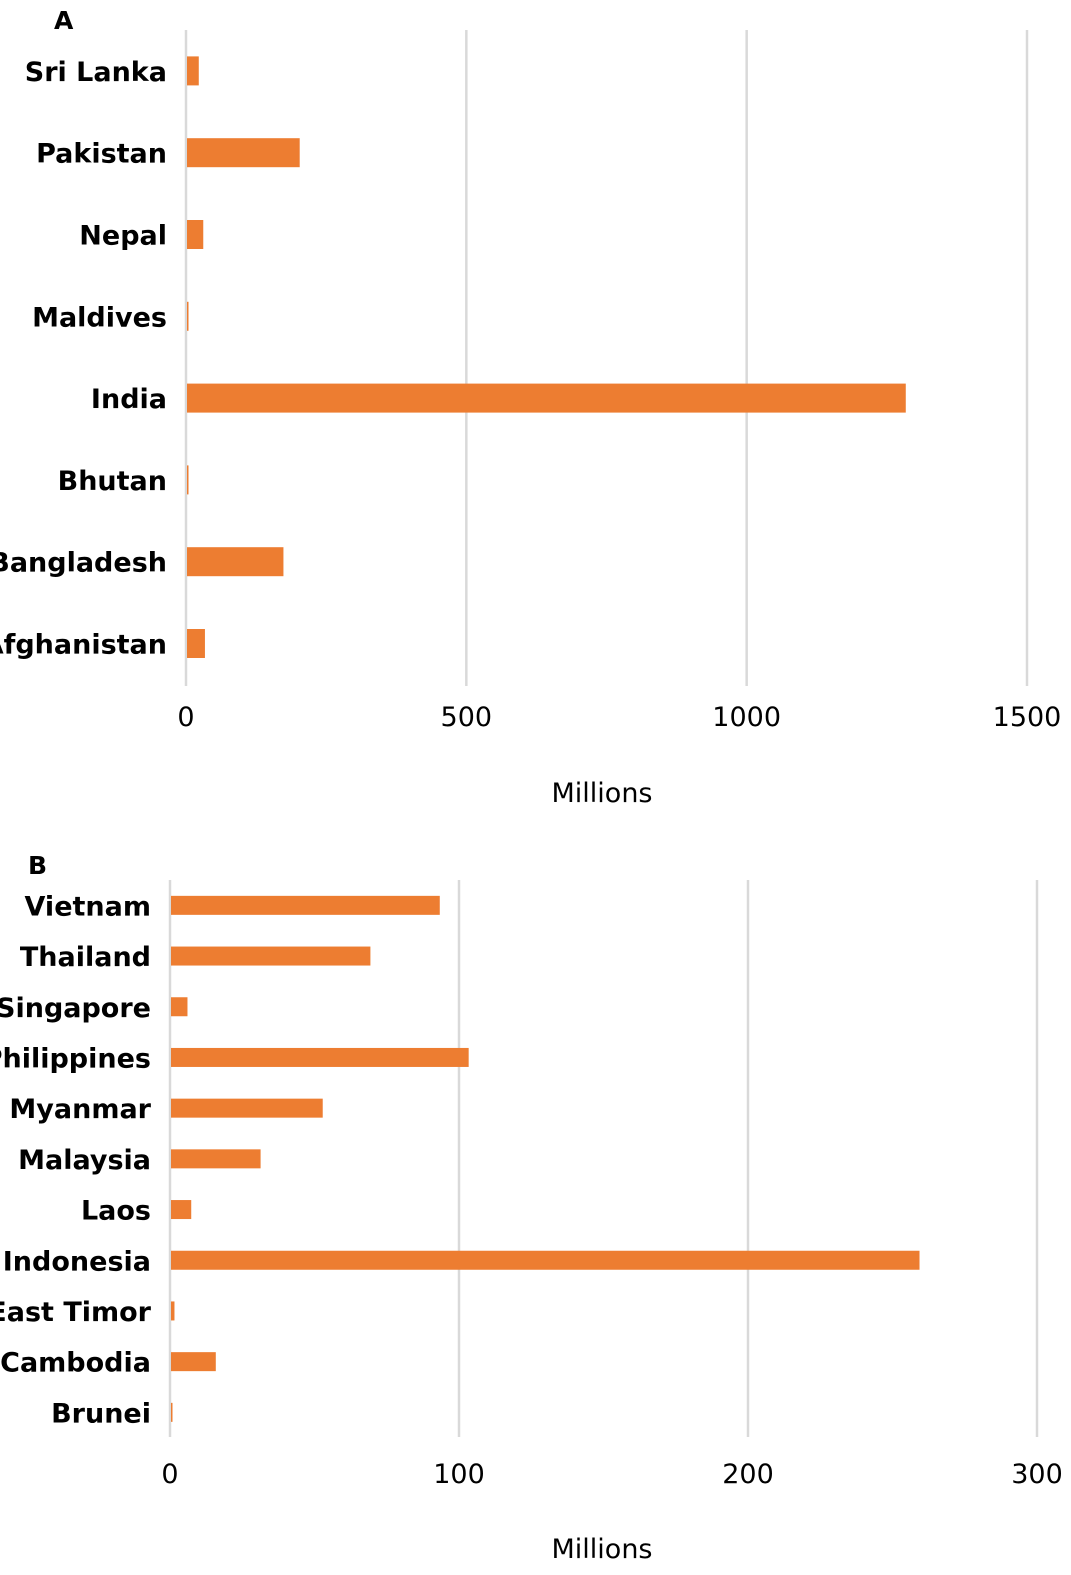  Describe the element at coordinates (99, 317) in the screenshot. I see `panel-a-category-label-maldives: Maldives` at that location.